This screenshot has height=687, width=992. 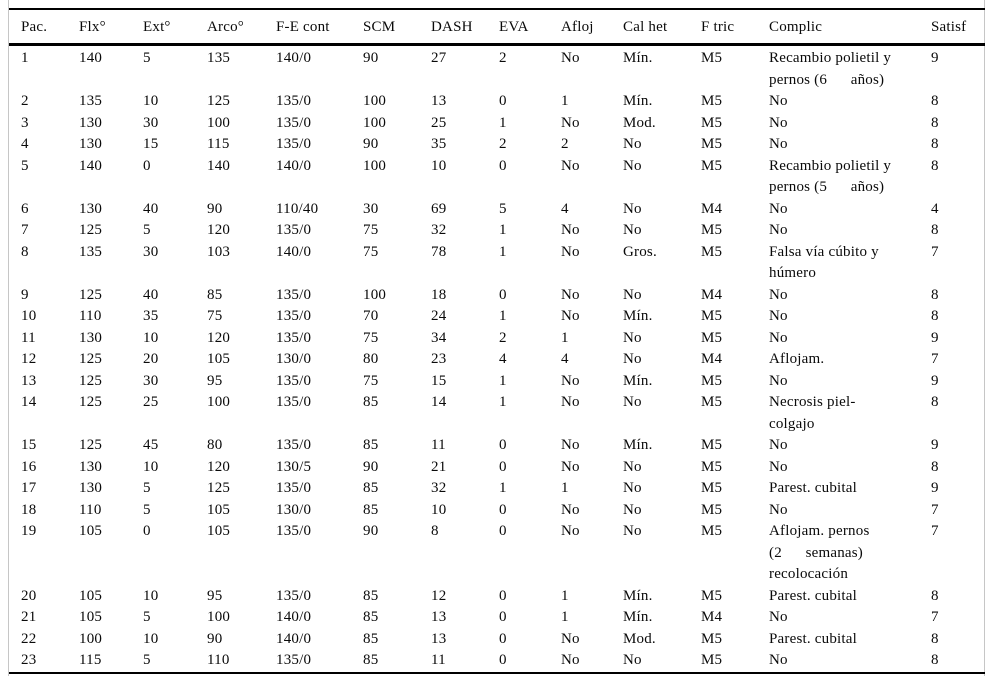 What do you see at coordinates (797, 359) in the screenshot?
I see `table-cell-complic: Aflojam.` at bounding box center [797, 359].